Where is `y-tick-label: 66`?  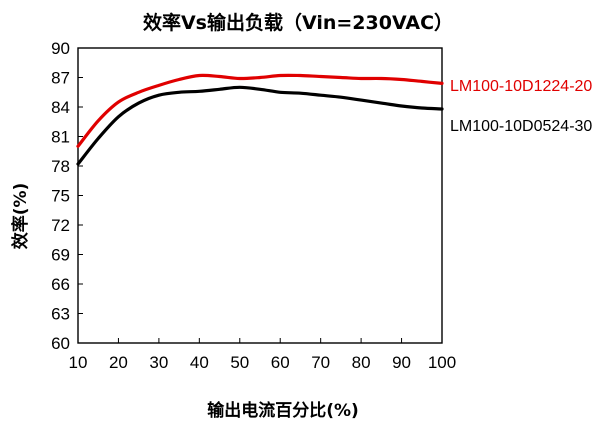 y-tick-label: 66 is located at coordinates (60, 284).